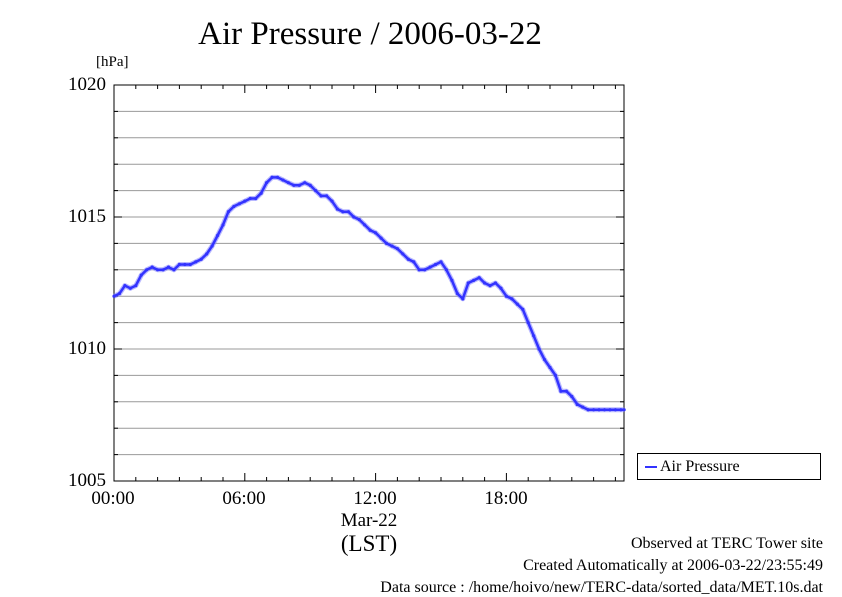 The height and width of the screenshot is (597, 842). I want to click on x-axis-label: (LST), so click(369, 543).